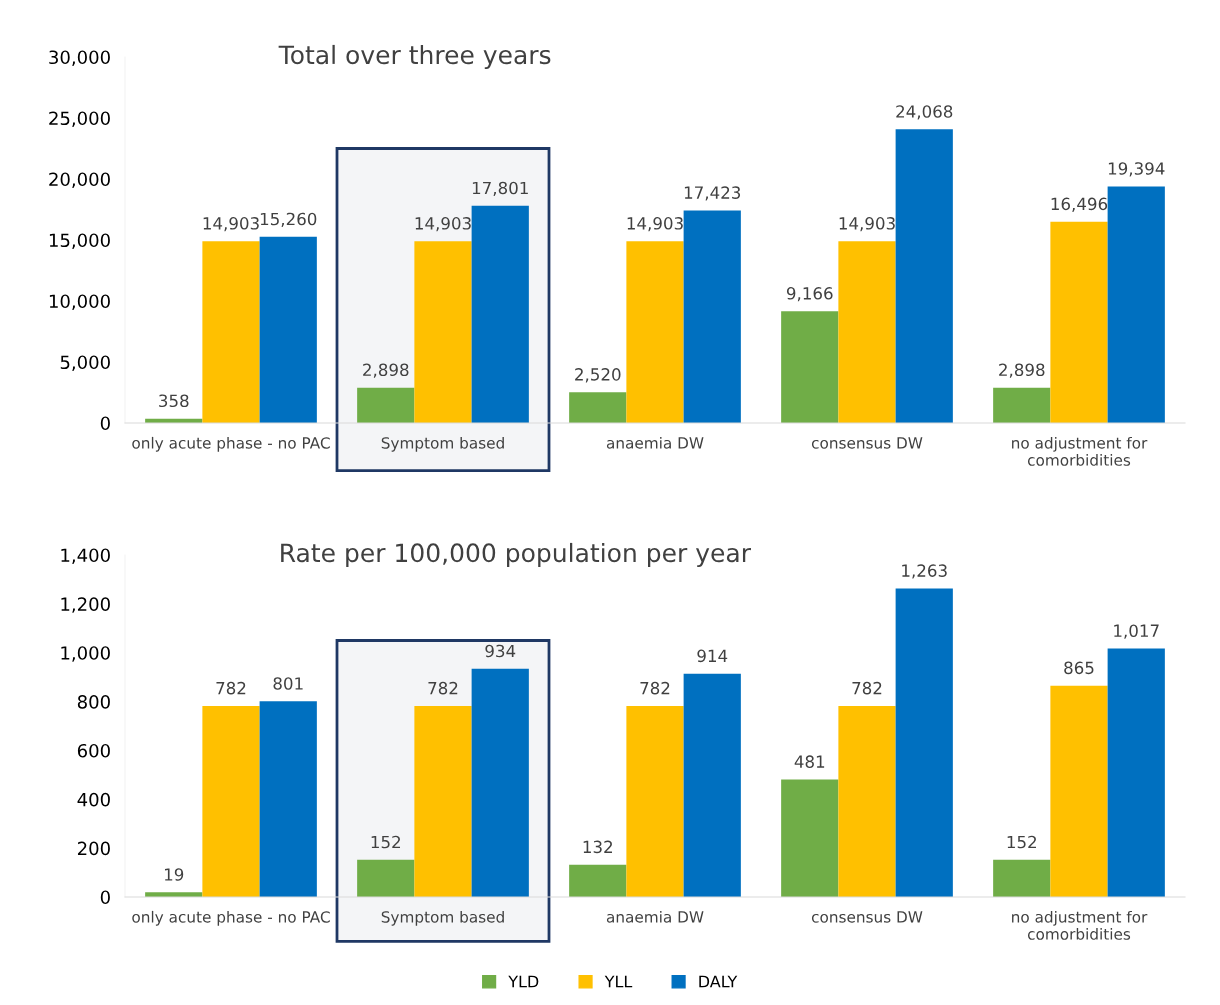 The width and height of the screenshot is (1220, 1005). I want to click on y-tick-label: 30,000, so click(79, 58).